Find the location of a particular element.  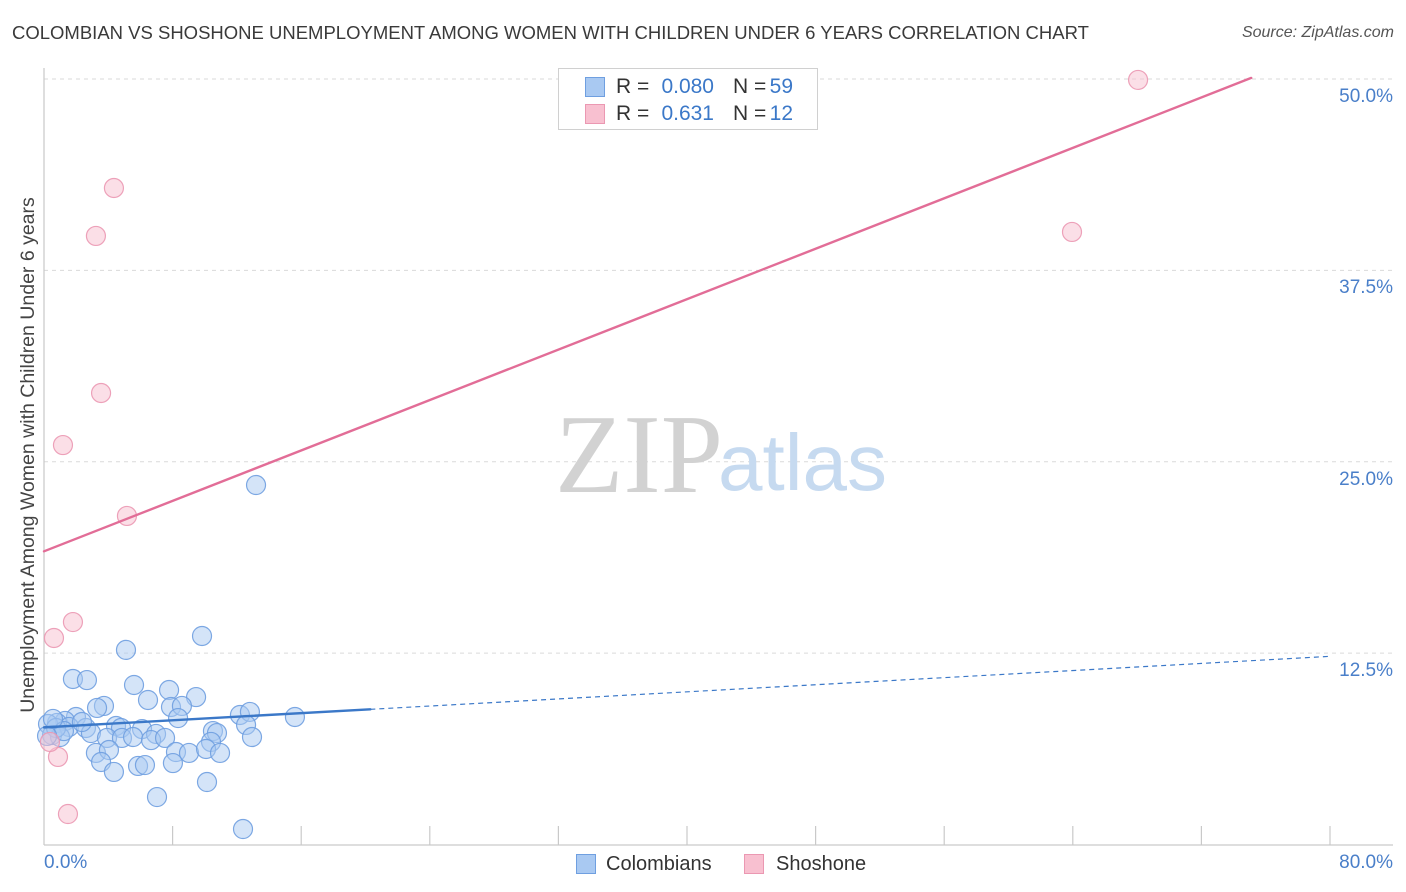

legend-row-shoshone: R = 0.631 N = 12 is located at coordinates (688, 114).